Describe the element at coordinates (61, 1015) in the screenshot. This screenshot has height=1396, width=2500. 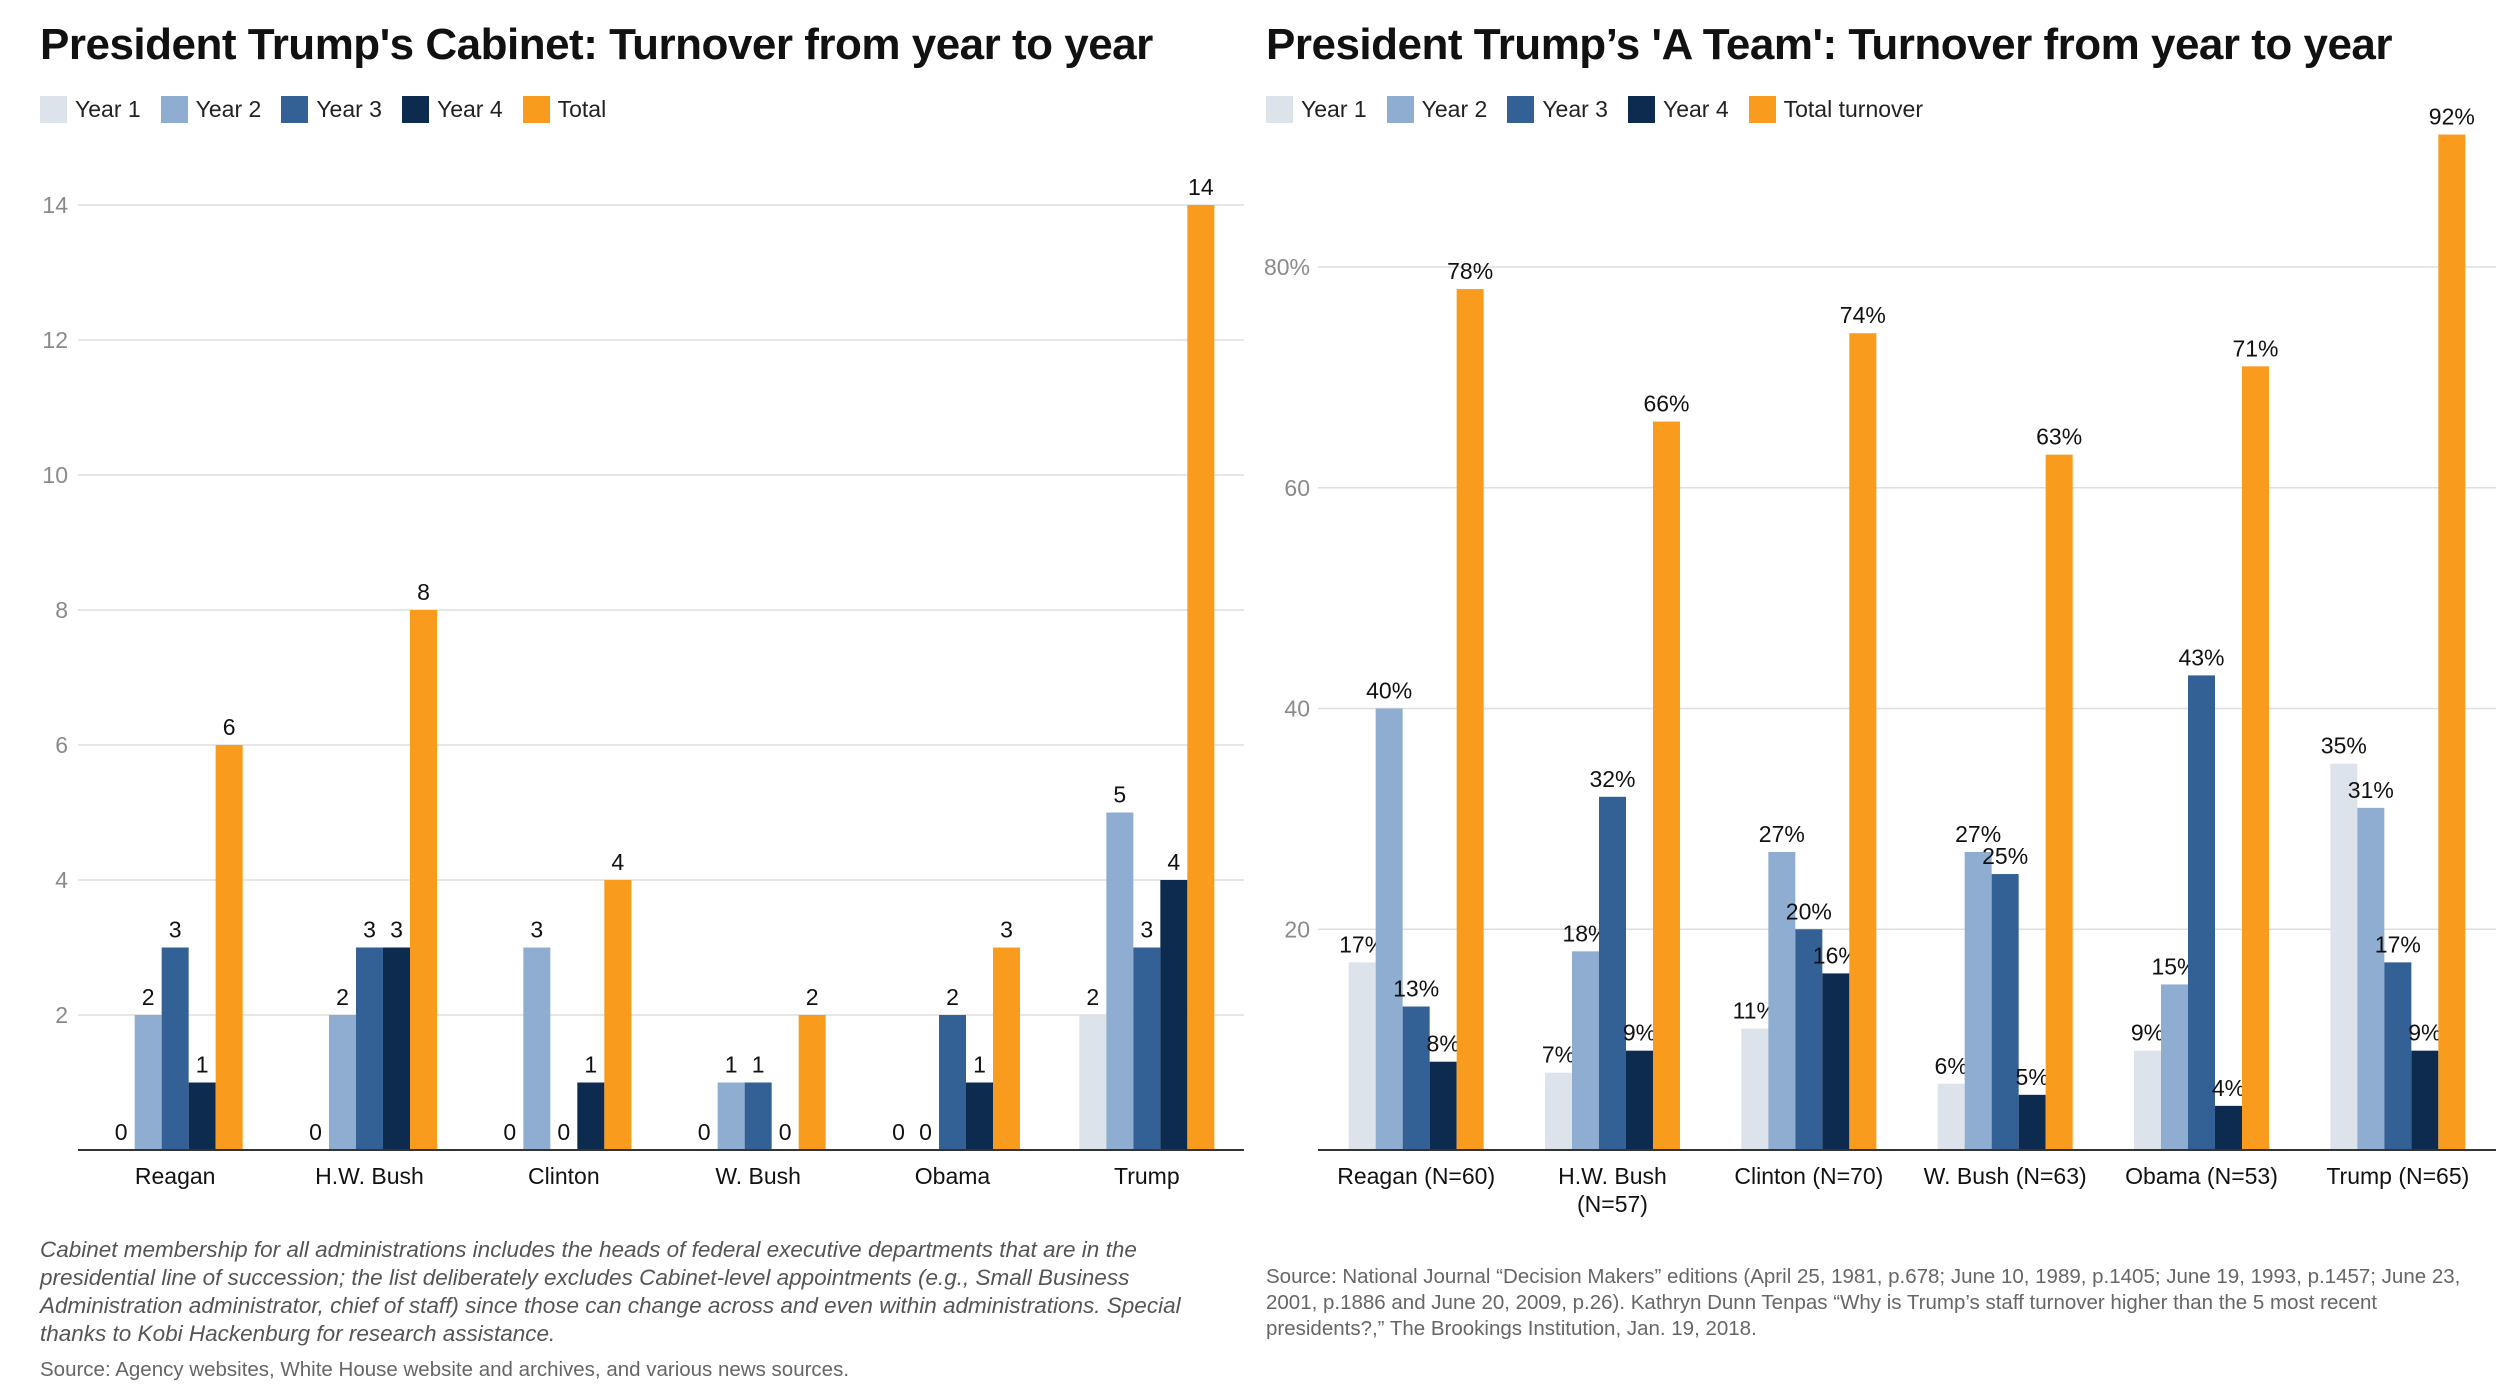
I see `y-tick-label: 2` at that location.